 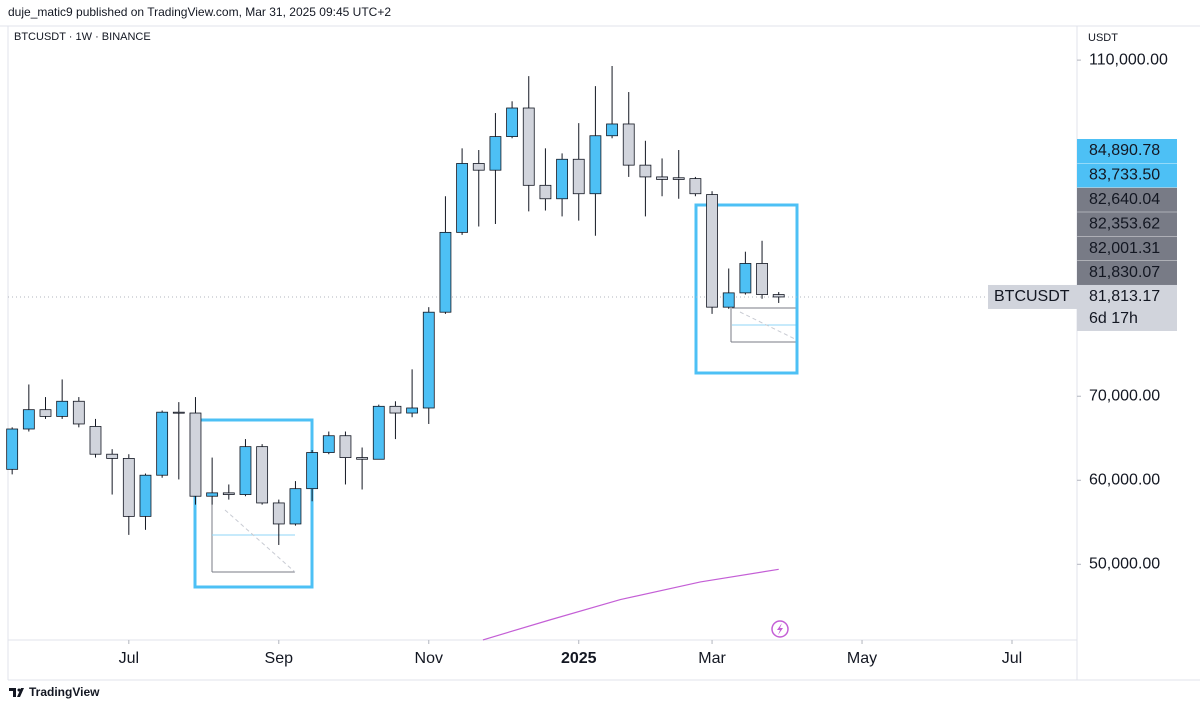 What do you see at coordinates (1124, 272) in the screenshot?
I see `price-label: 81,830.07` at bounding box center [1124, 272].